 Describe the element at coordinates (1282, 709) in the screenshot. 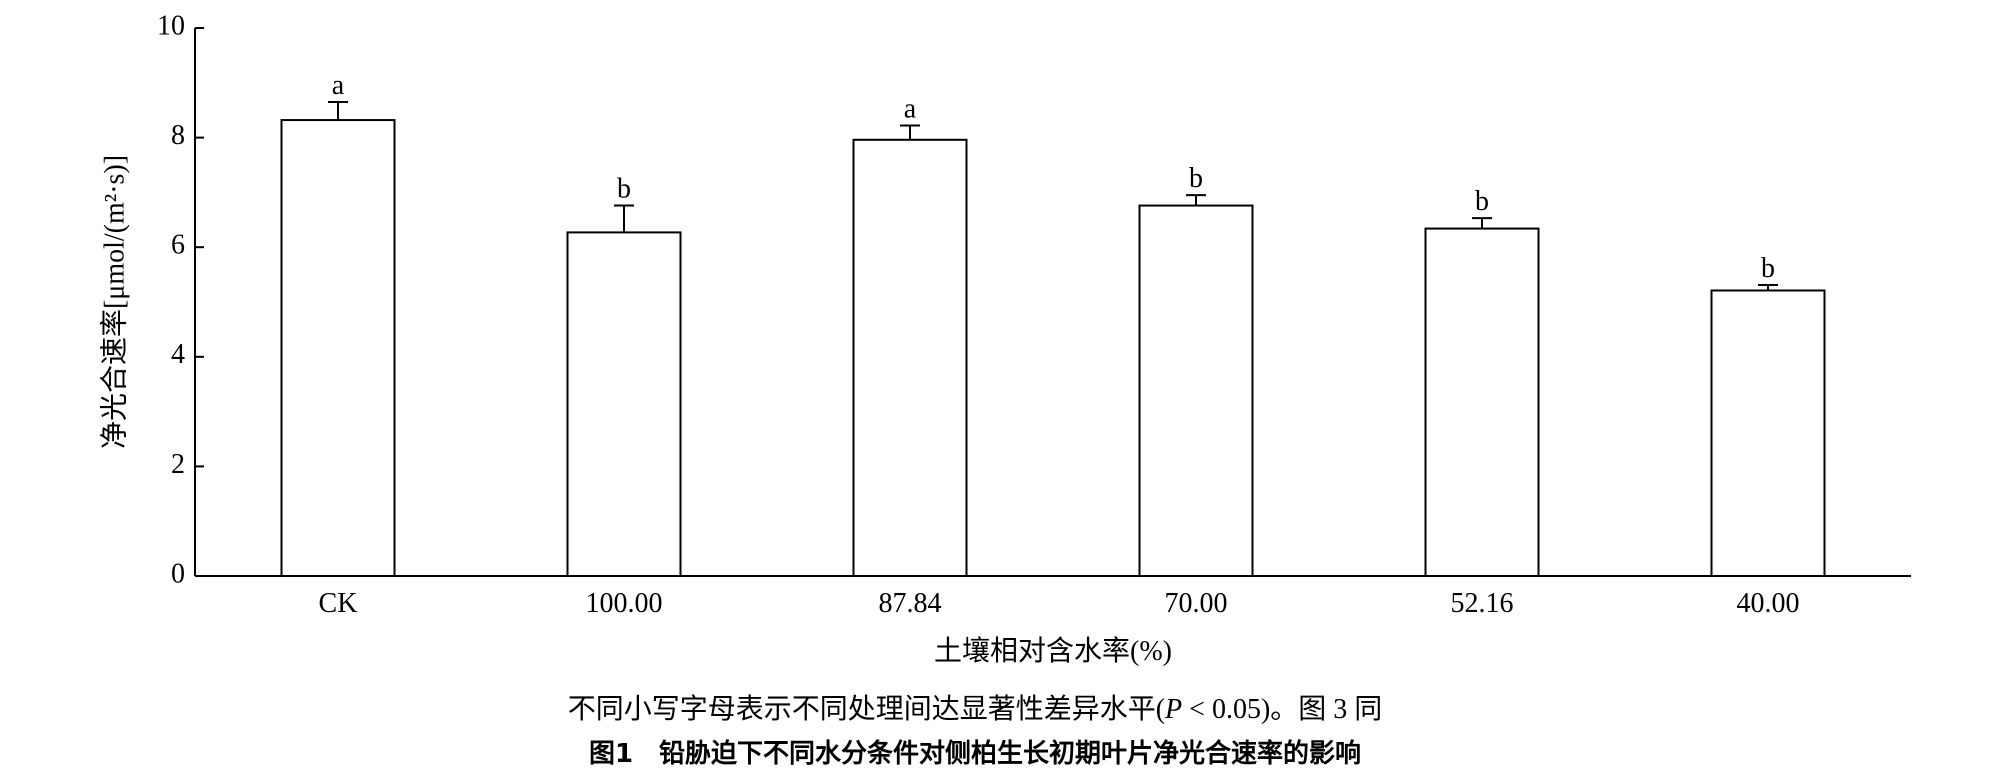

I see `note-text: < 0.05)。图 3 同` at that location.